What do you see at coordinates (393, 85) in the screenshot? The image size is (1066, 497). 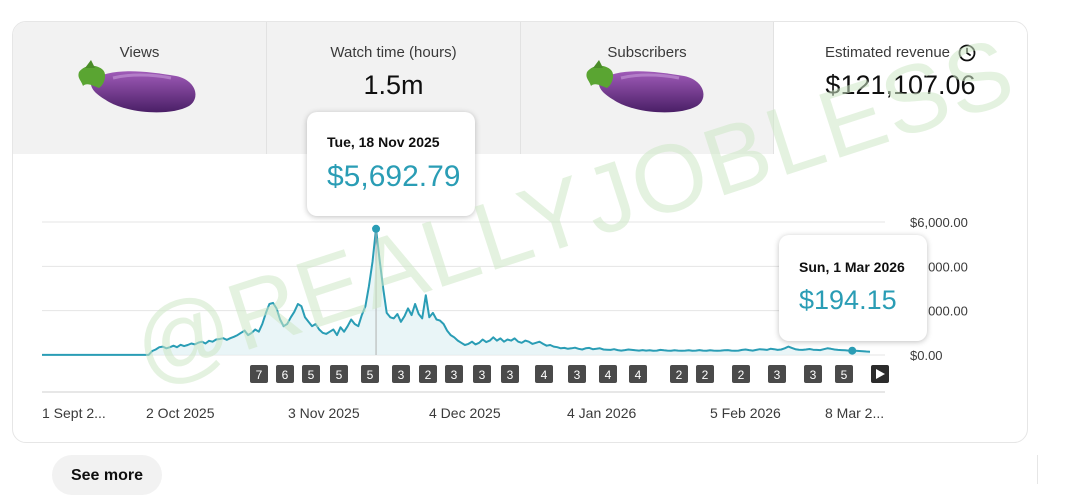 I see `watch-time-value: 1.5m` at bounding box center [393, 85].